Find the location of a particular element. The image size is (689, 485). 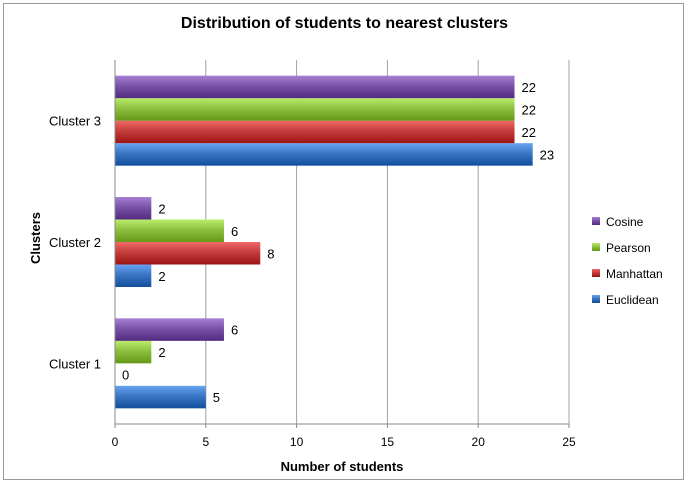

y-category-label: Cluster 1 is located at coordinates (75, 363).